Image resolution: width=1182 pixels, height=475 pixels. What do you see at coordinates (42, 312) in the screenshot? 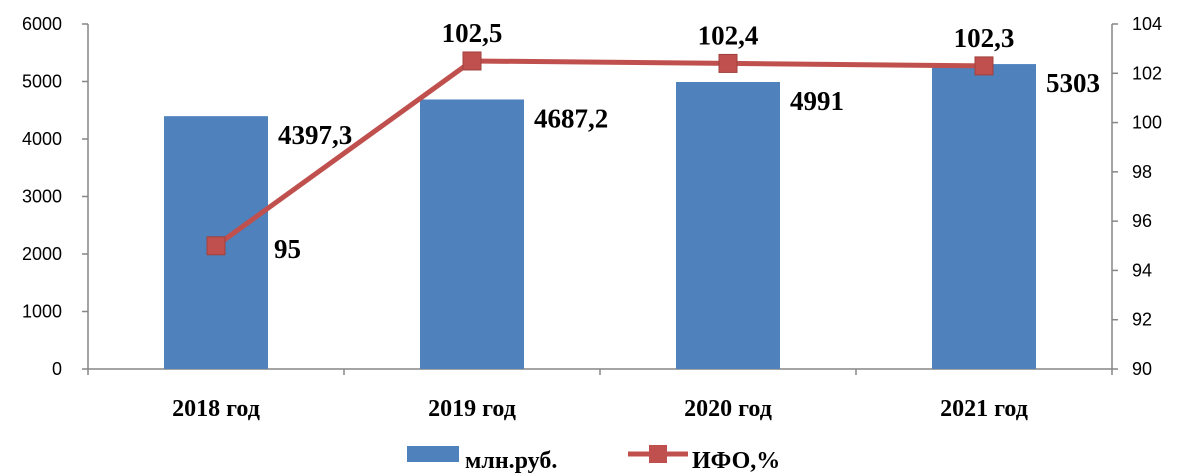
I see `left-tick-label: 1000` at bounding box center [42, 312].